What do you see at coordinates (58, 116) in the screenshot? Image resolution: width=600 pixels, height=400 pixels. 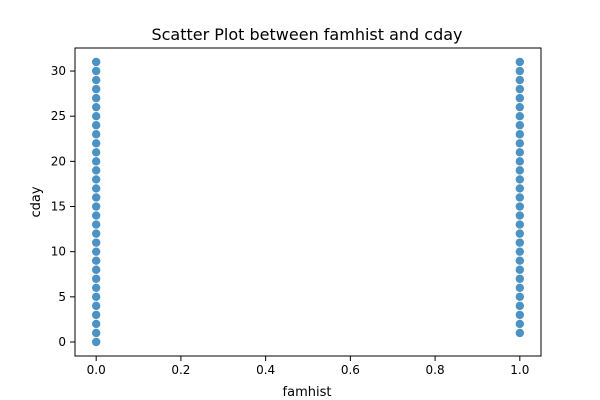 I see `y-tick-label: 25` at bounding box center [58, 116].